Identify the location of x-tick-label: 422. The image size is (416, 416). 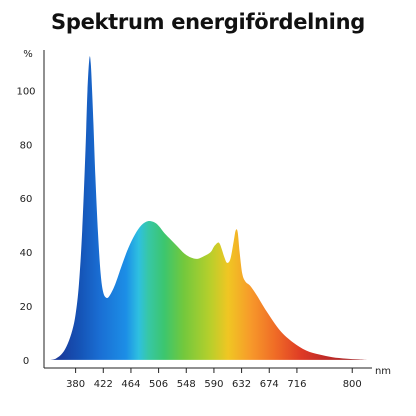
(103, 384).